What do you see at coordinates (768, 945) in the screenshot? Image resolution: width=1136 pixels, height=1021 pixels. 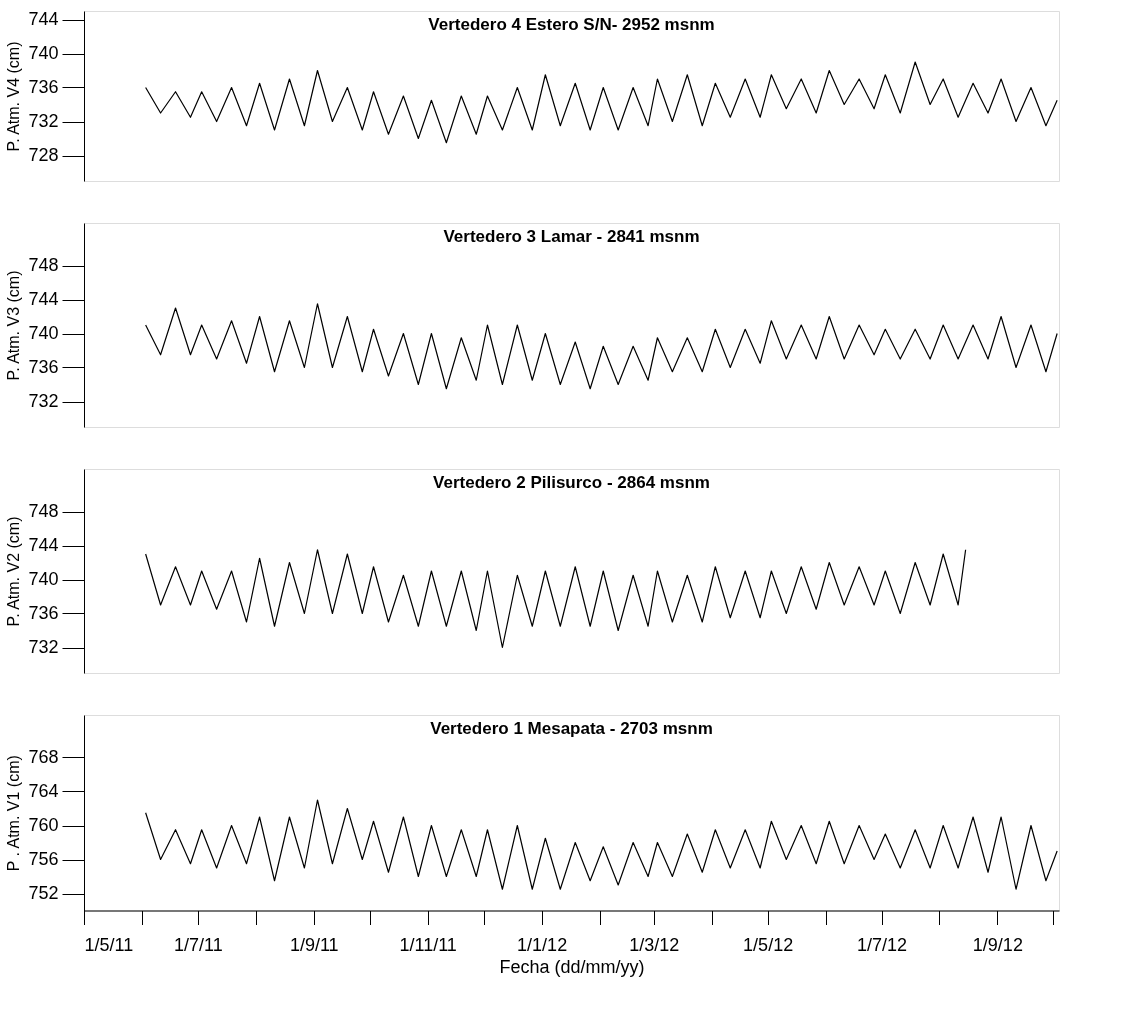 I see `x-tick-label: 1/5/12` at bounding box center [768, 945].